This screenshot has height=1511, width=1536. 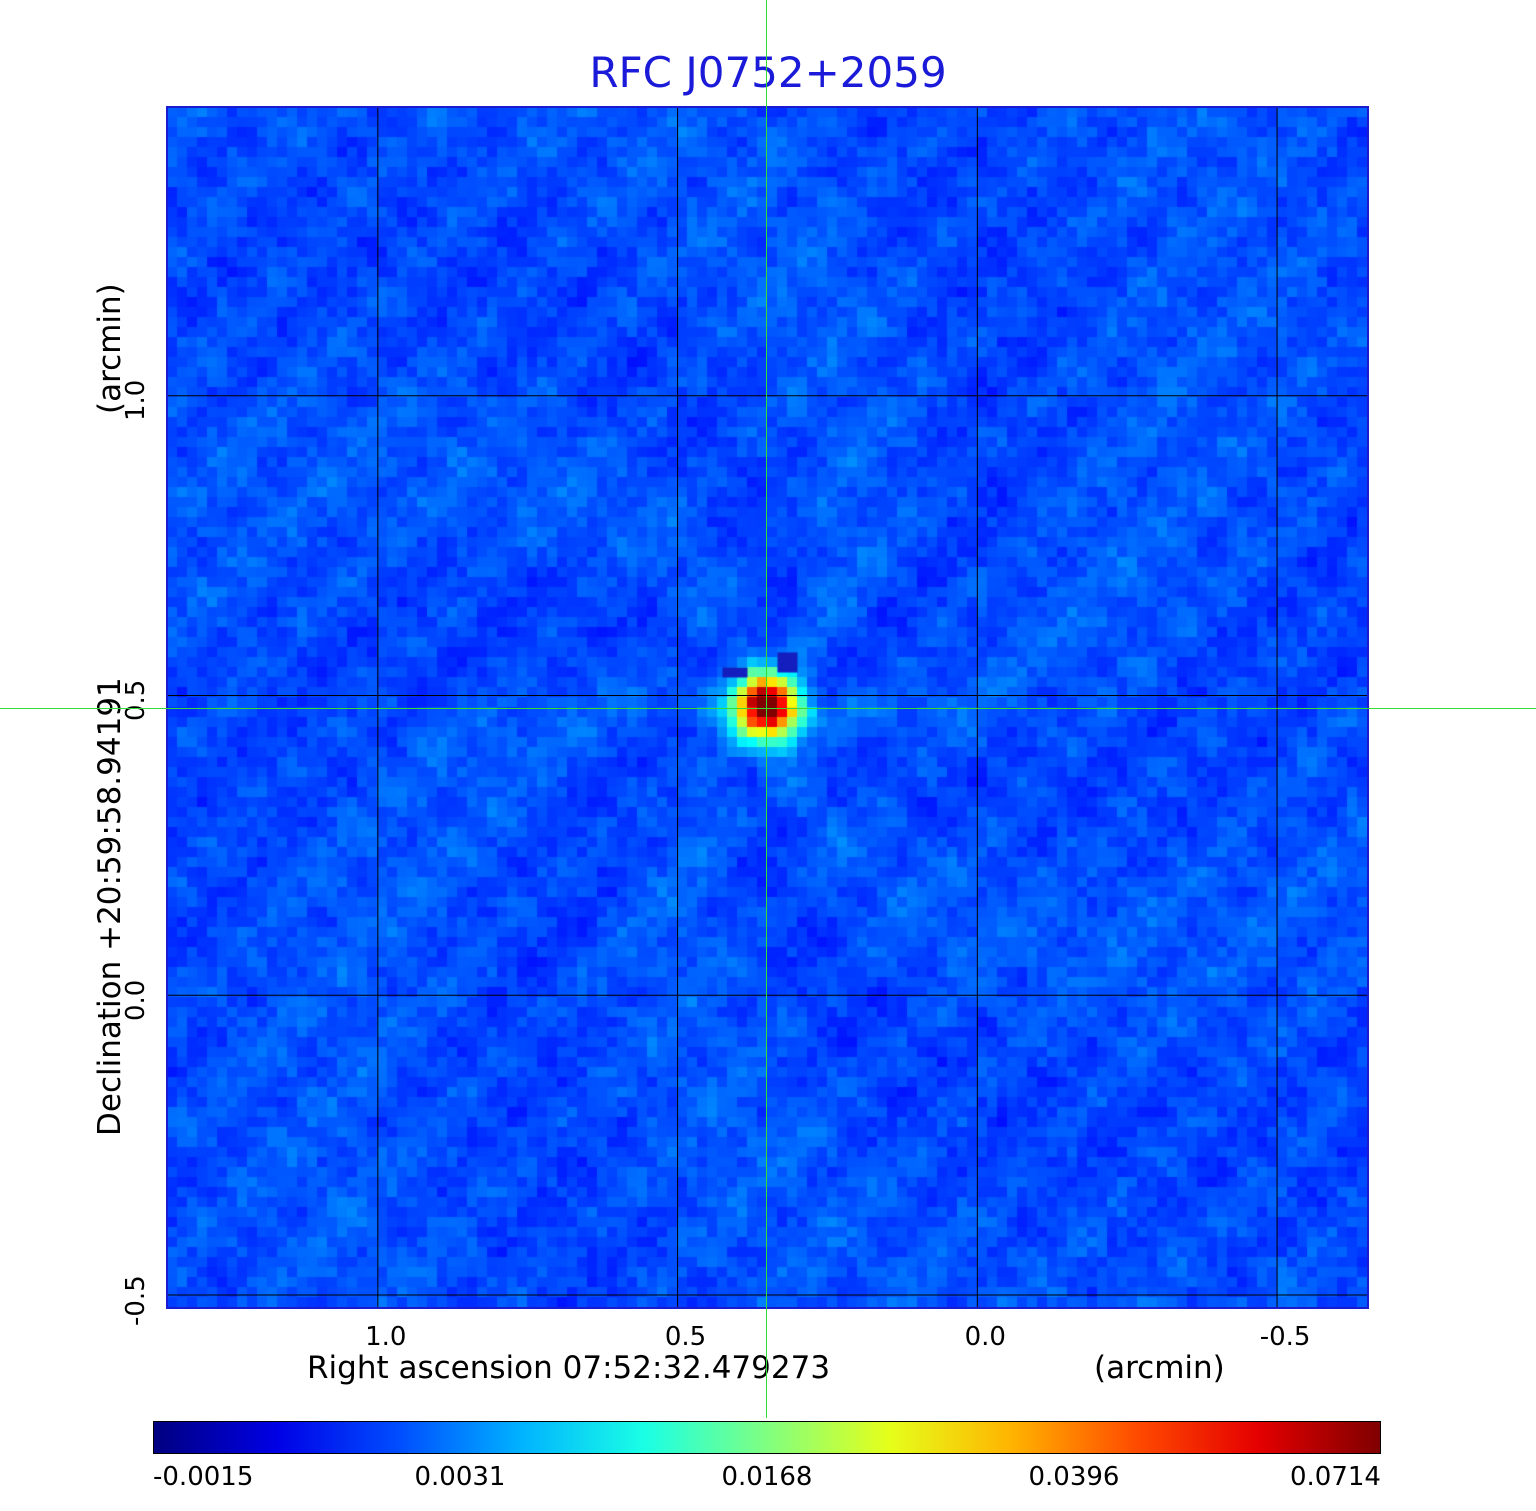 What do you see at coordinates (460, 1477) in the screenshot?
I see `colorbar-tick-label: 0.0031` at bounding box center [460, 1477].